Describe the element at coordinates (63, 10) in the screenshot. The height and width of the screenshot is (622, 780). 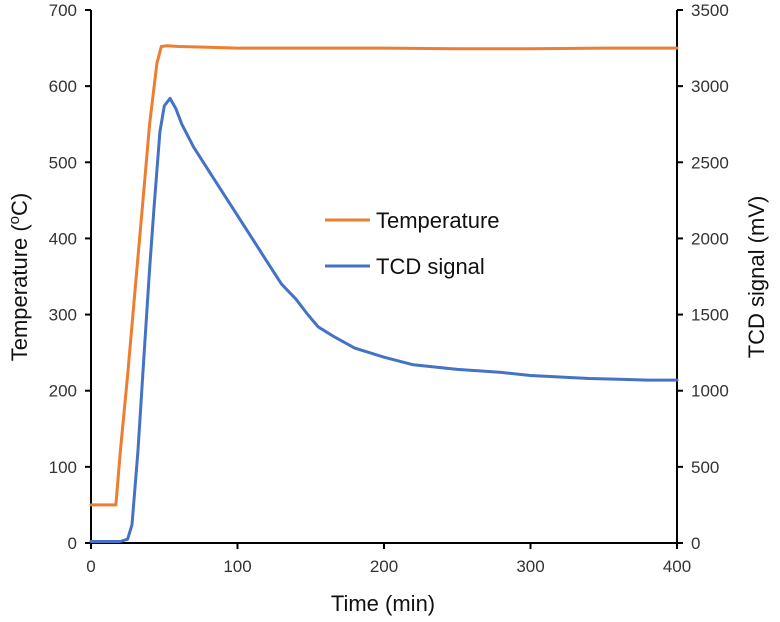
I see `y-left-tick-label: 700` at that location.